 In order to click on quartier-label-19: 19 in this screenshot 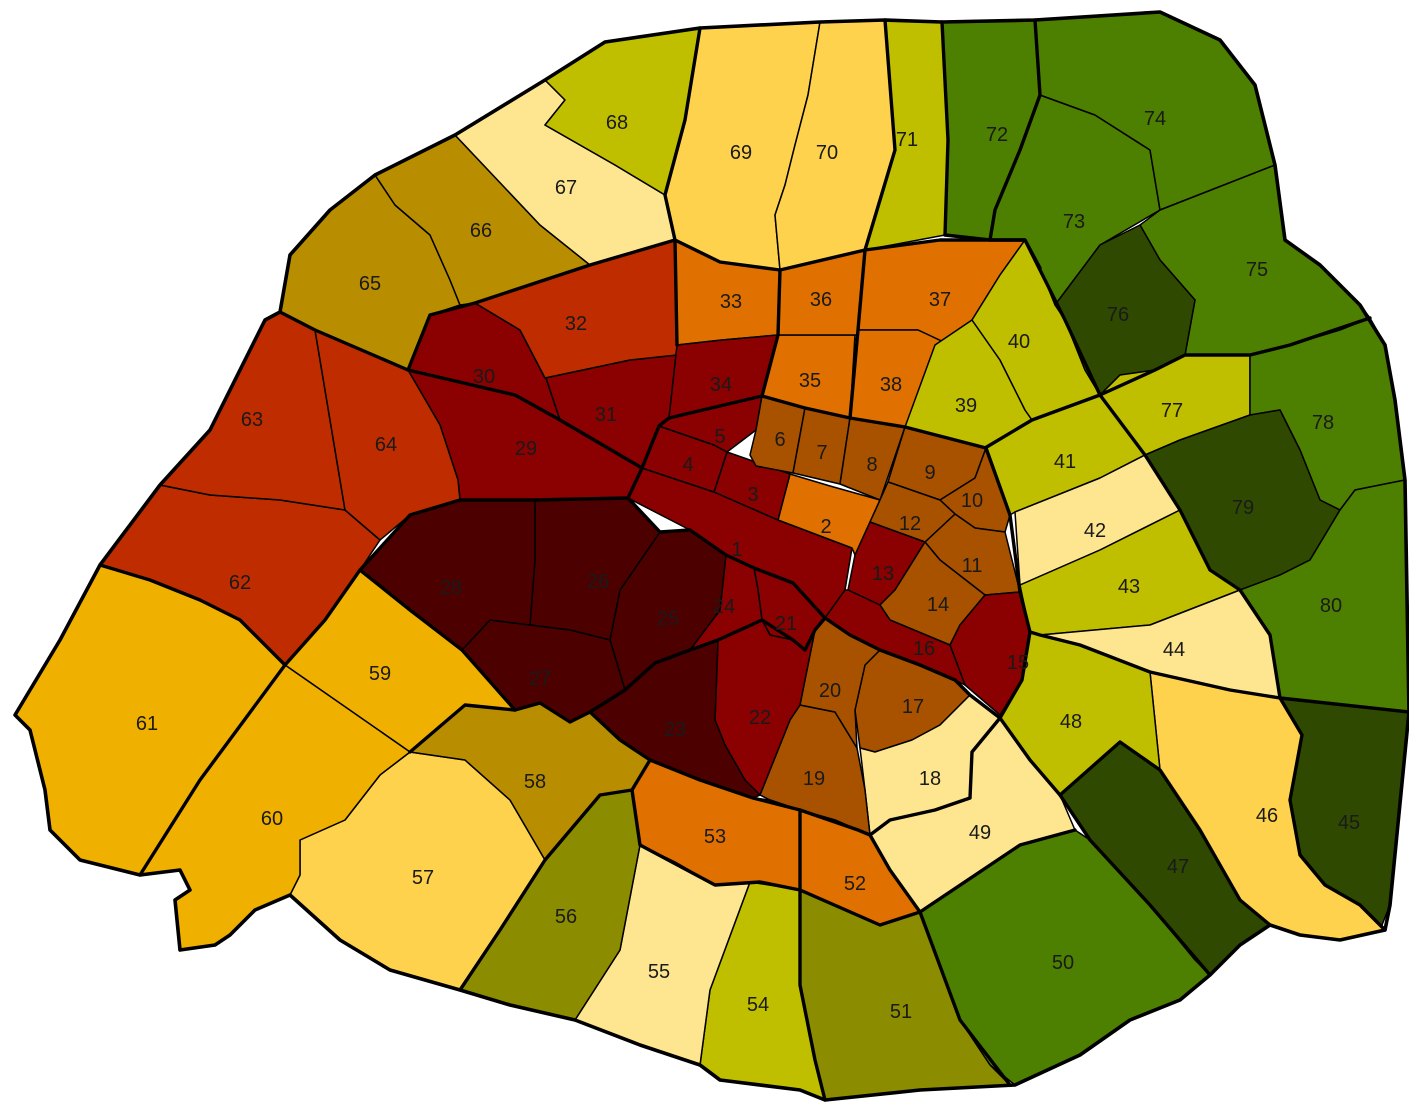, I will do `click(814, 779)`.